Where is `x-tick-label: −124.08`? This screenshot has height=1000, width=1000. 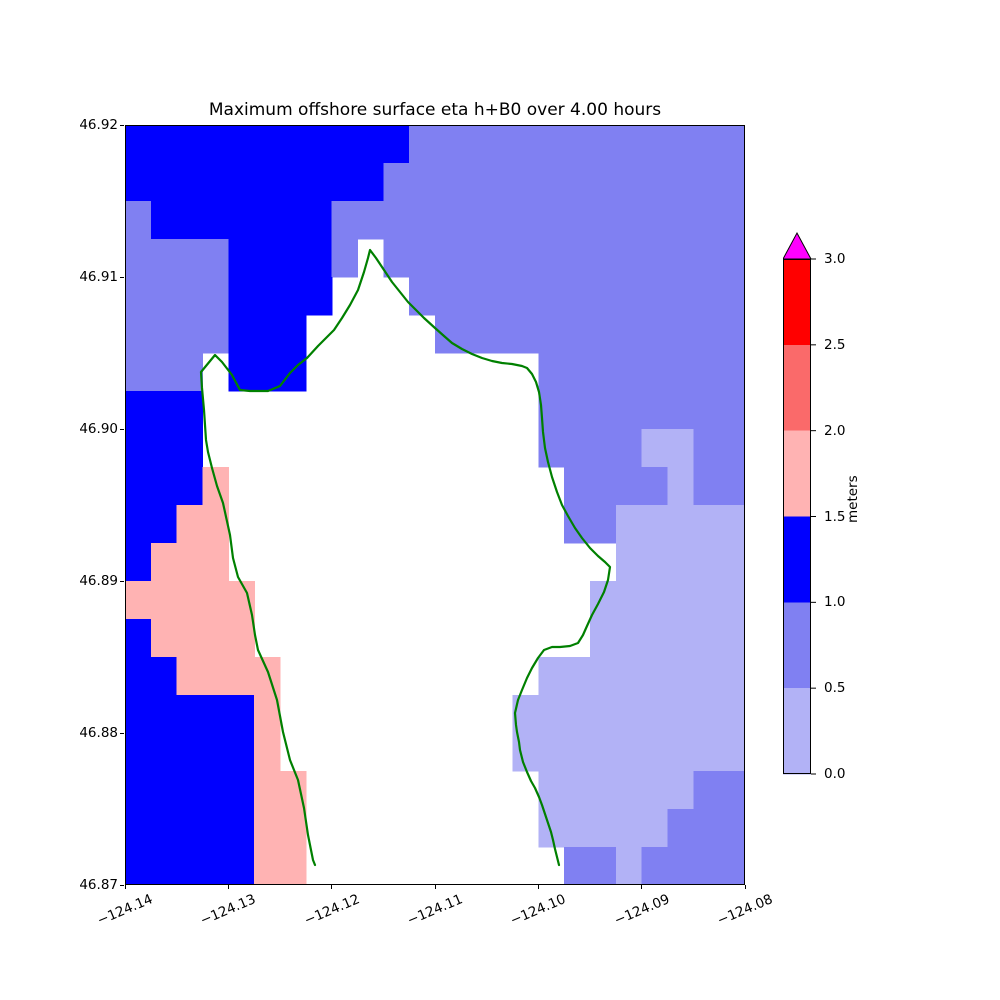
x-tick-label: −124.08 is located at coordinates (745, 910).